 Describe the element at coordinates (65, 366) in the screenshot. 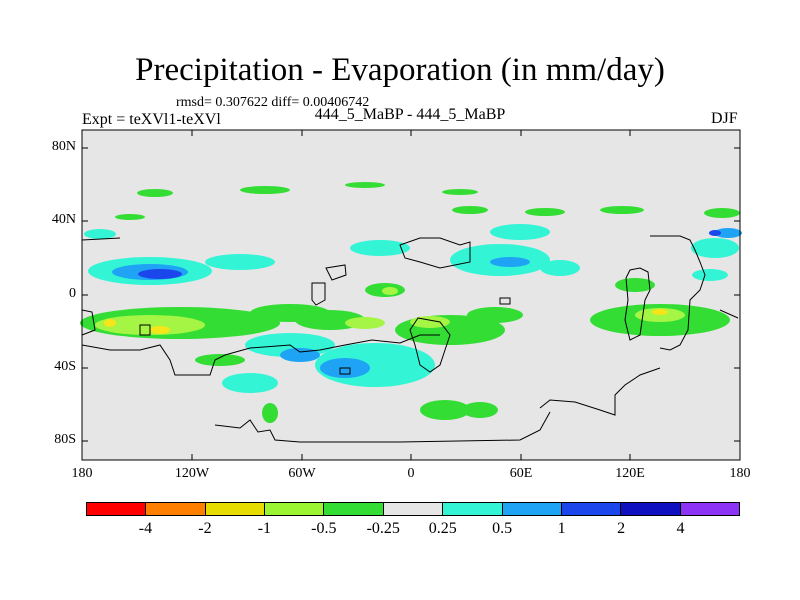

I see `y-tick-label: 40S` at that location.